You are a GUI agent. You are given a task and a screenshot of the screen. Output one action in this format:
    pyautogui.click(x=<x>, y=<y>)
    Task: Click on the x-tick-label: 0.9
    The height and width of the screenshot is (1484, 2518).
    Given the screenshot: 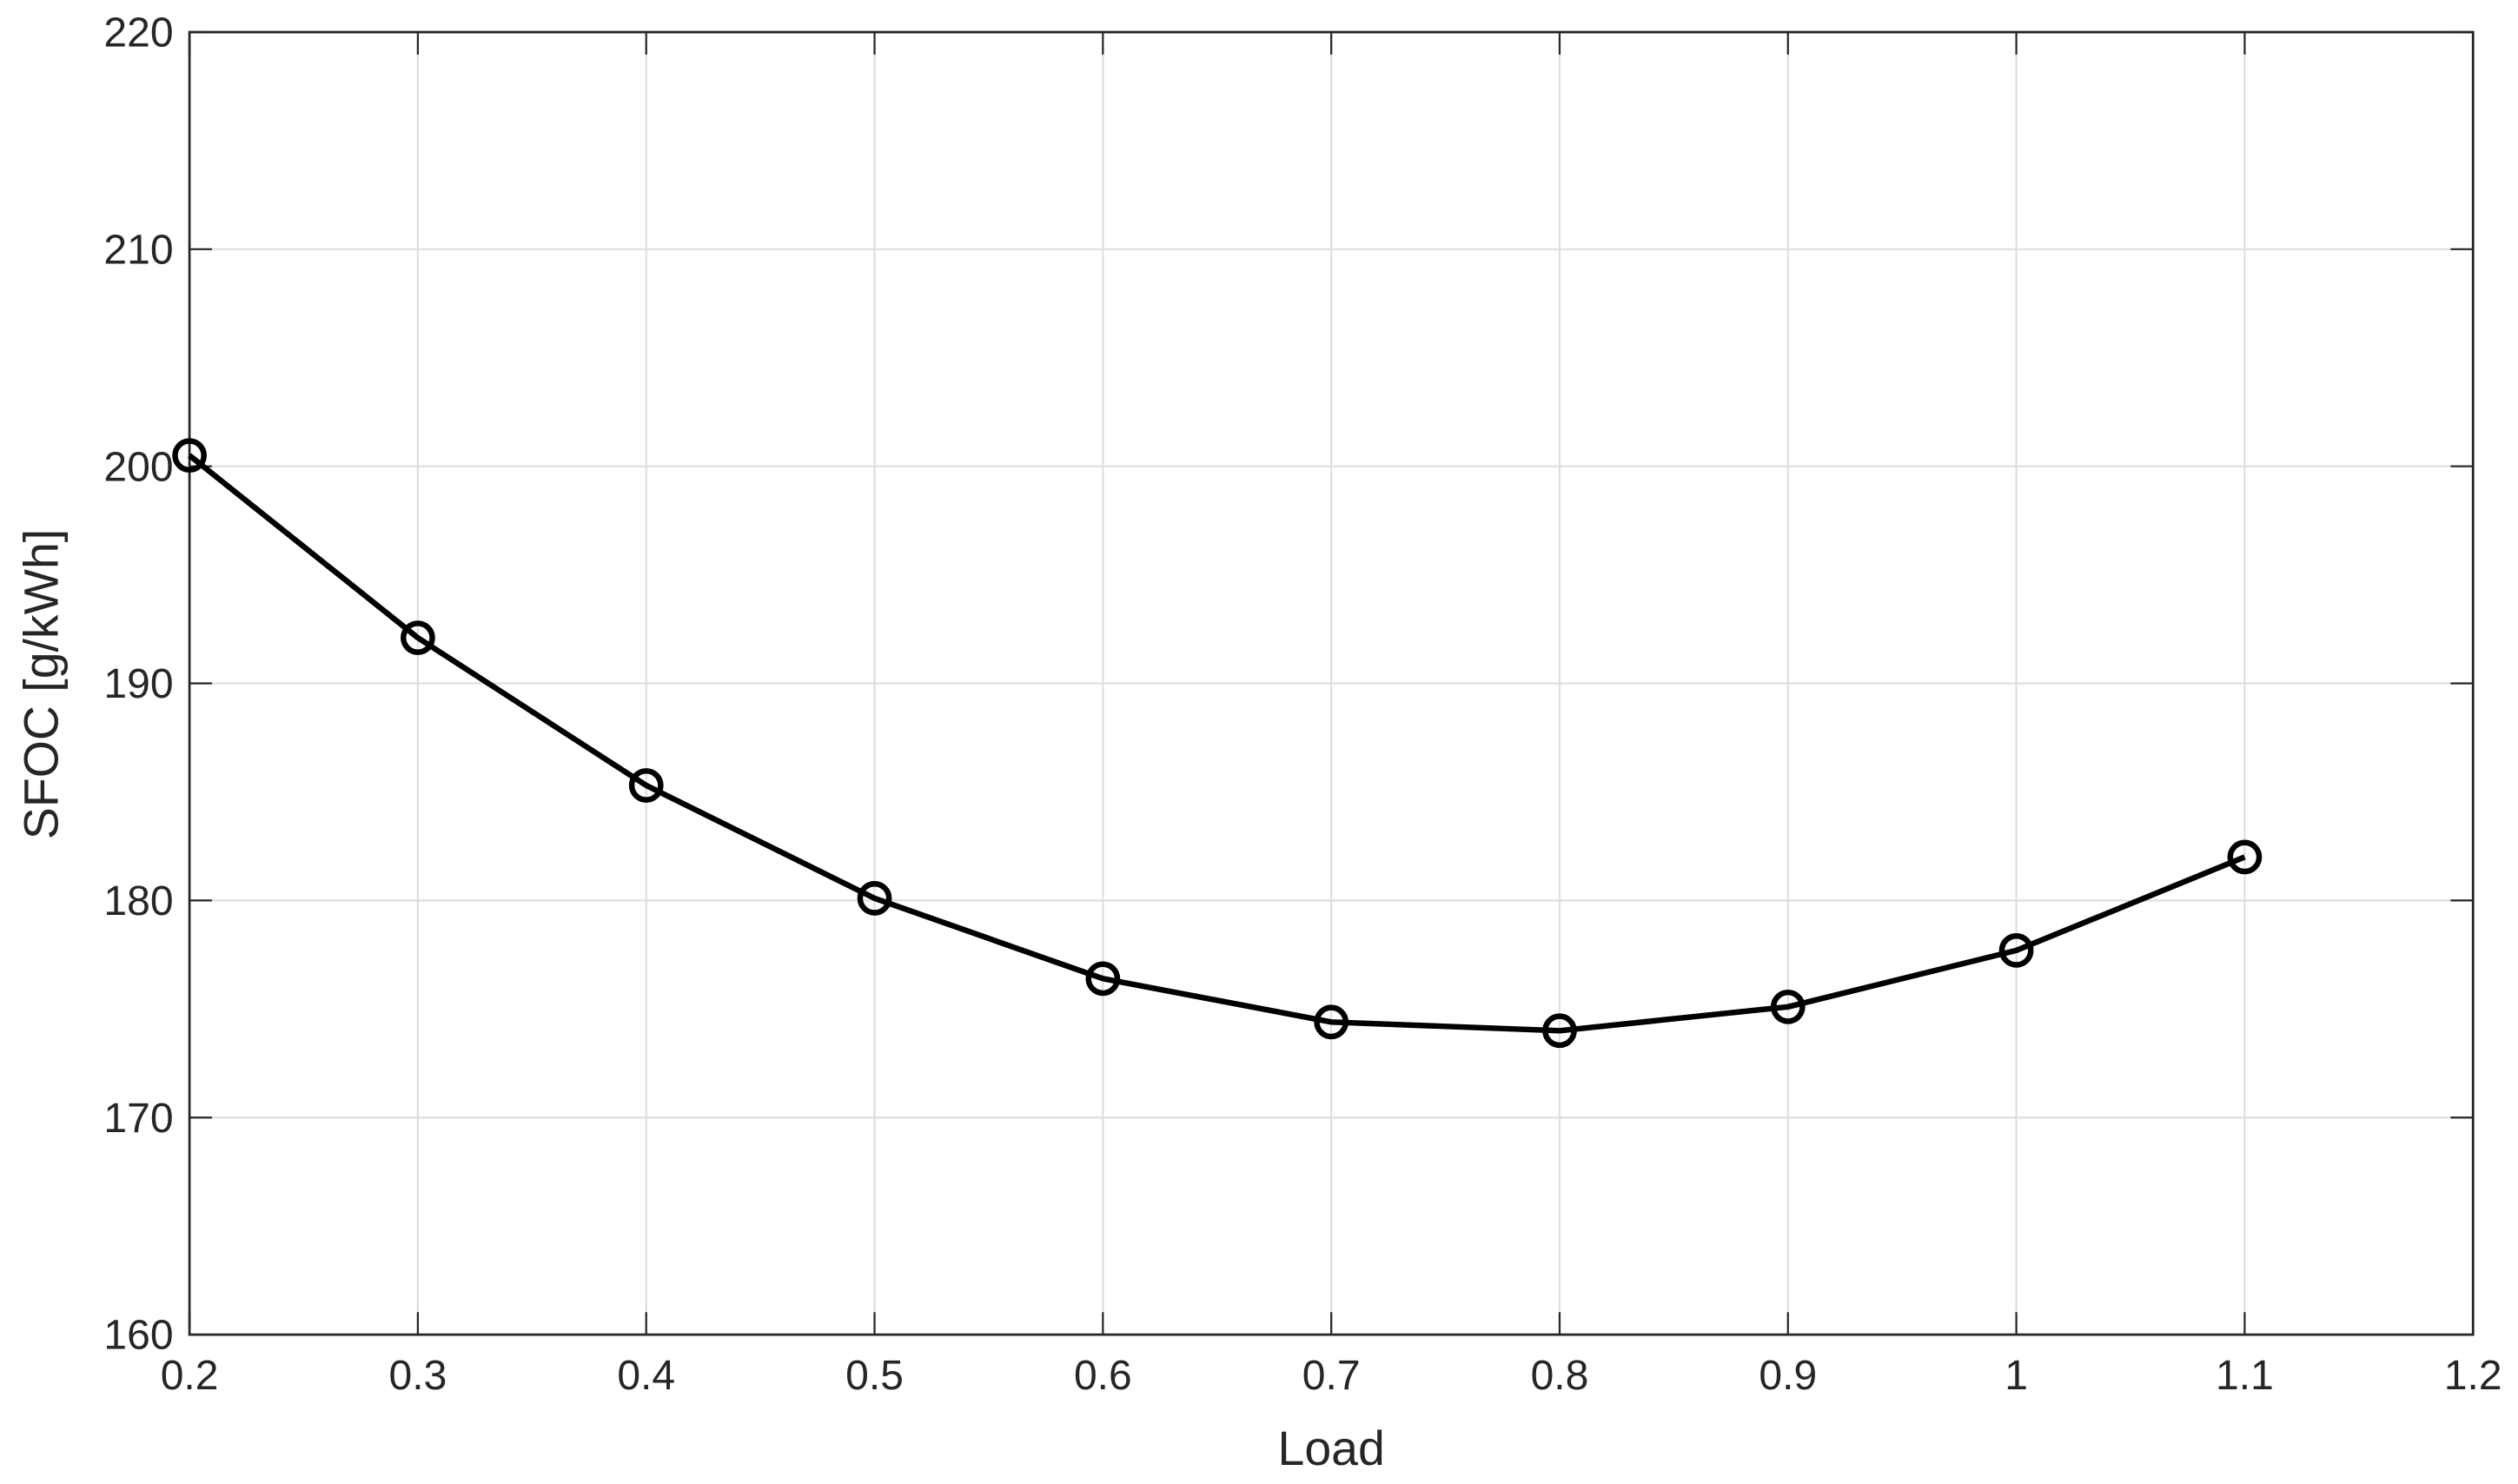 What is the action you would take?
    pyautogui.click(x=1788, y=1376)
    